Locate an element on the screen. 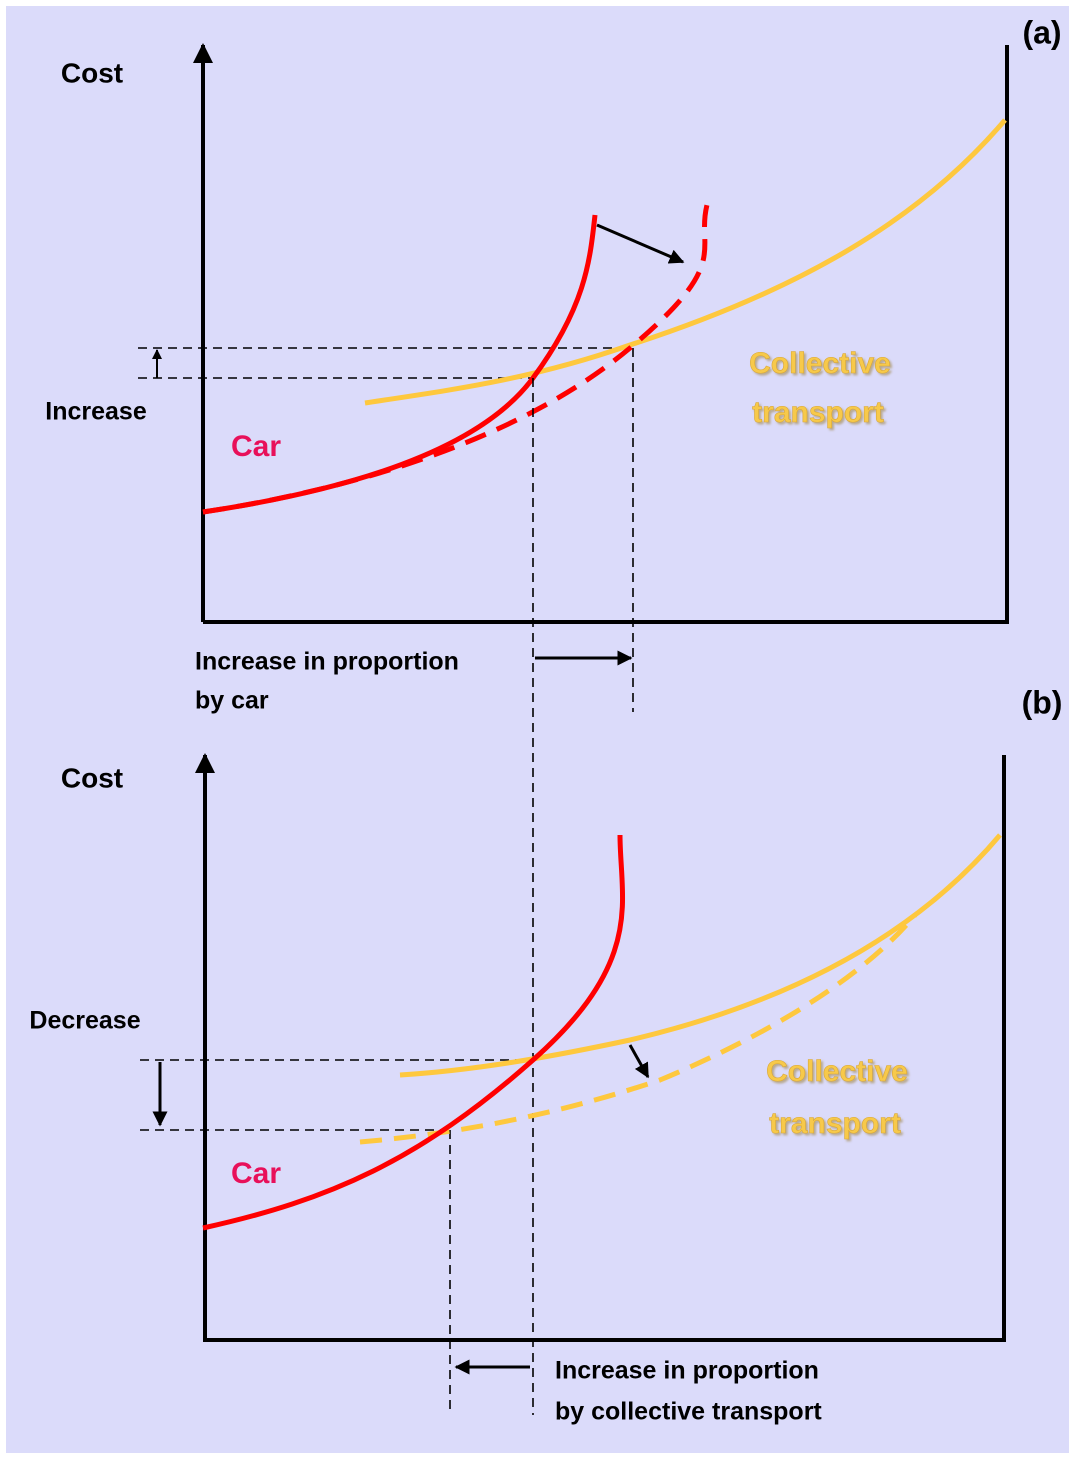  x-label: by car is located at coordinates (232, 701).